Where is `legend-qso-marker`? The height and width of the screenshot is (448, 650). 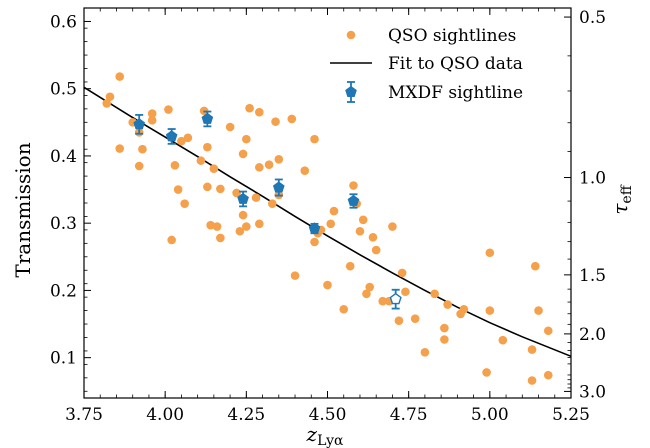 legend-qso-marker is located at coordinates (351, 35).